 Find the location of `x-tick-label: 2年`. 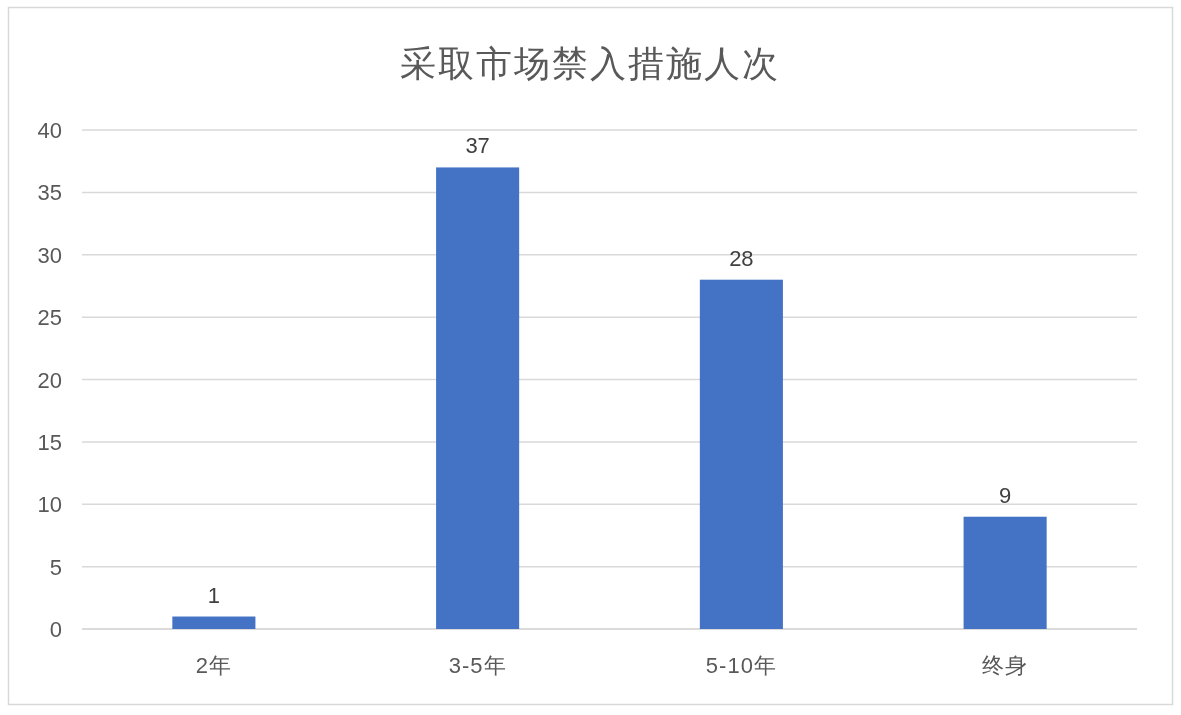

x-tick-label: 2年 is located at coordinates (213, 665).